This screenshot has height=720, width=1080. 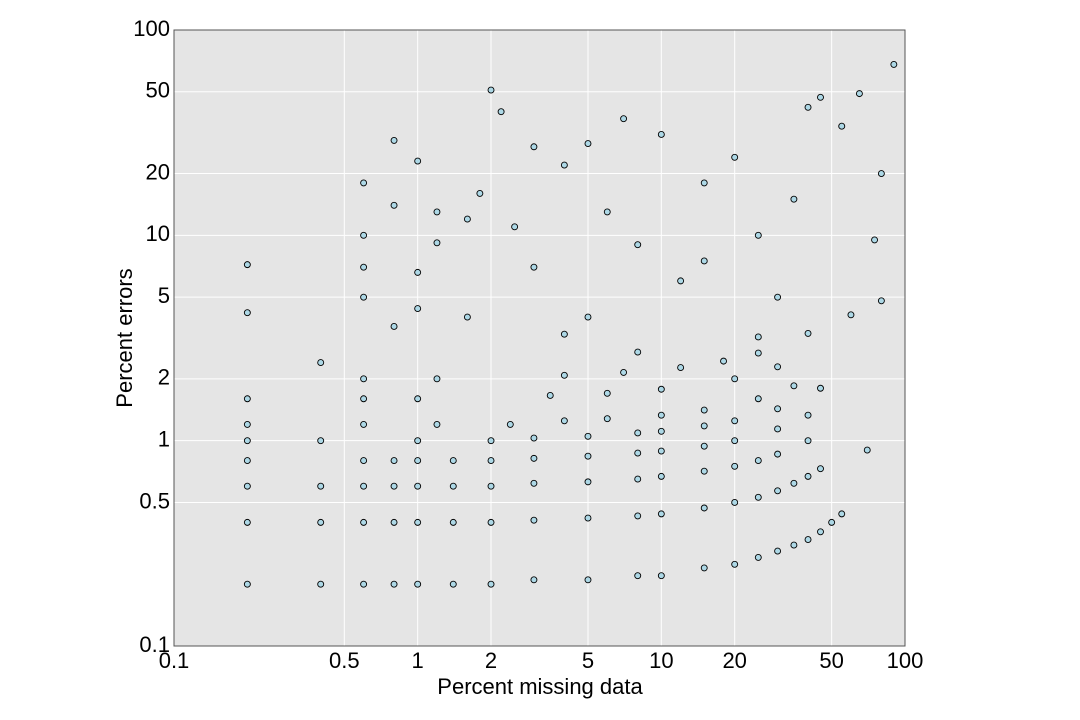 What do you see at coordinates (491, 660) in the screenshot?
I see `x-tick-label: 2` at bounding box center [491, 660].